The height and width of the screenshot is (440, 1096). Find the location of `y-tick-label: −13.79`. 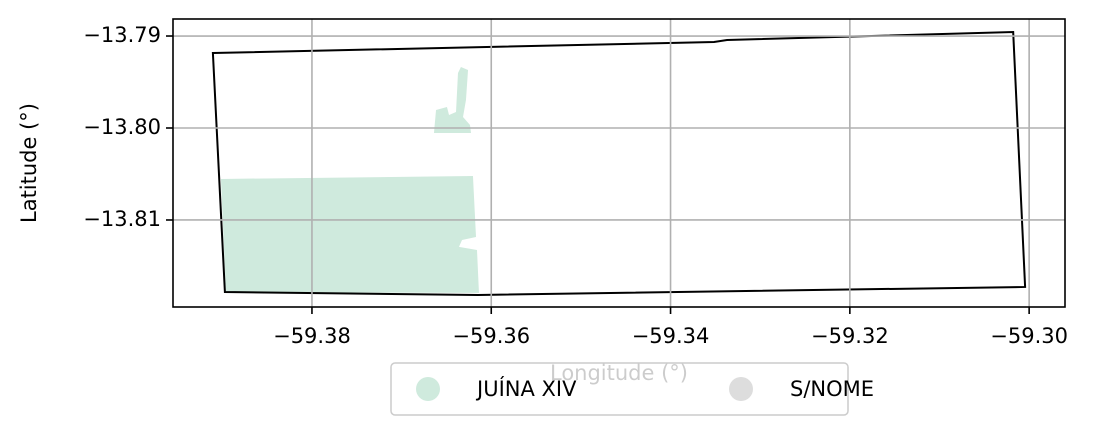

y-tick-label: −13.79 is located at coordinates (122, 35).